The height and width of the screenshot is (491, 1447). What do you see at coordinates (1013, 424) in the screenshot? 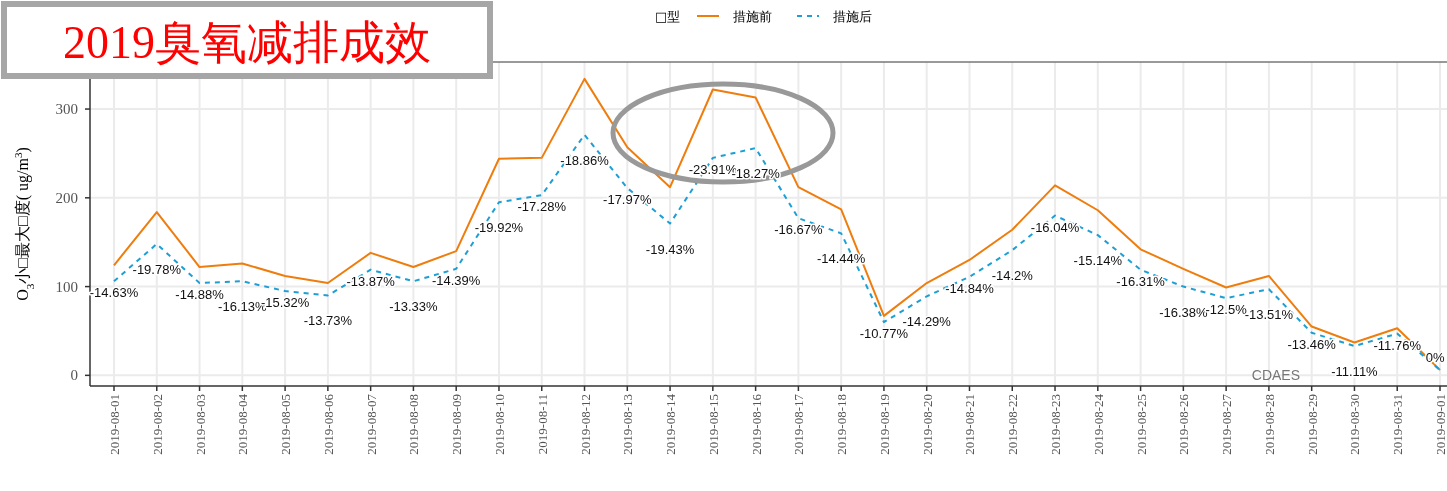
I see `x-tick-label: 2019-08-22` at bounding box center [1013, 424].